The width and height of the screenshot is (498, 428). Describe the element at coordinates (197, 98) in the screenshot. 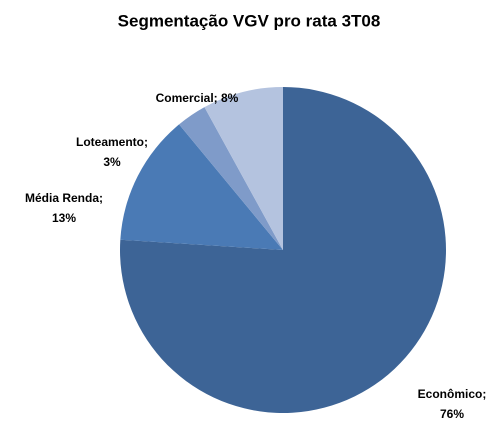

I see `data-label: Comercial; 8%` at that location.